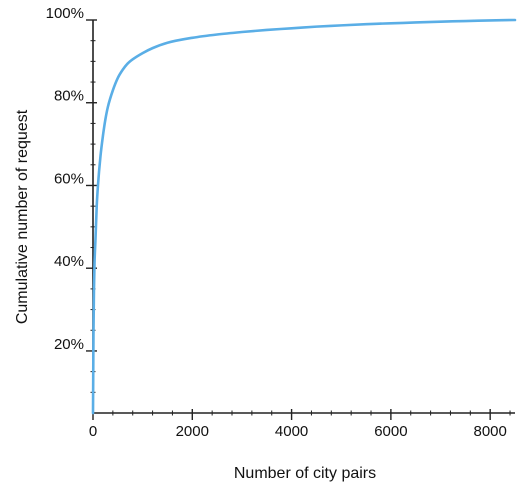 The image size is (525, 483). I want to click on y-tick-label: 80%, so click(69, 96).